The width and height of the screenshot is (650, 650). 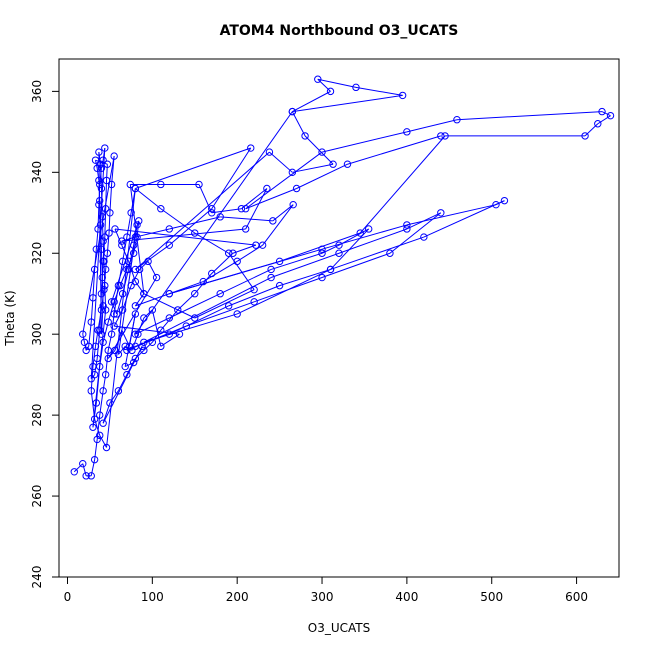 I want to click on x-axis-label: O3_UCATS, so click(x=339, y=628).